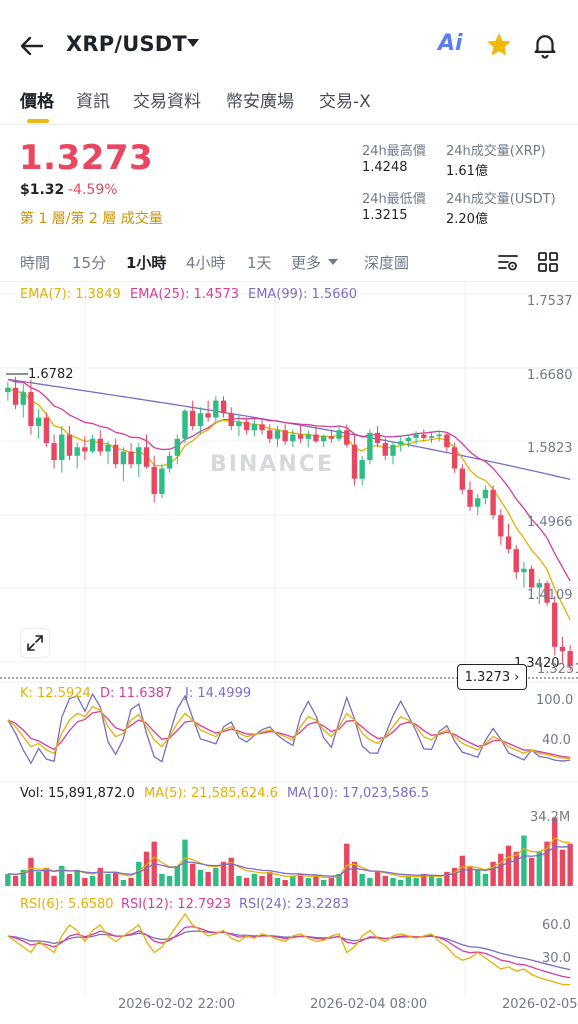  Describe the element at coordinates (492, 677) in the screenshot. I see `current-price-tag: 1.3273 ›` at that location.